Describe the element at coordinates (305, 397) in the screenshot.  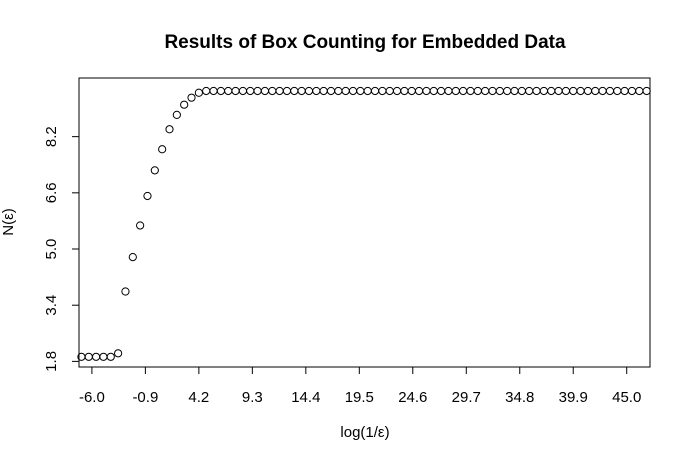
I see `x-tick-label: 14.4` at that location.